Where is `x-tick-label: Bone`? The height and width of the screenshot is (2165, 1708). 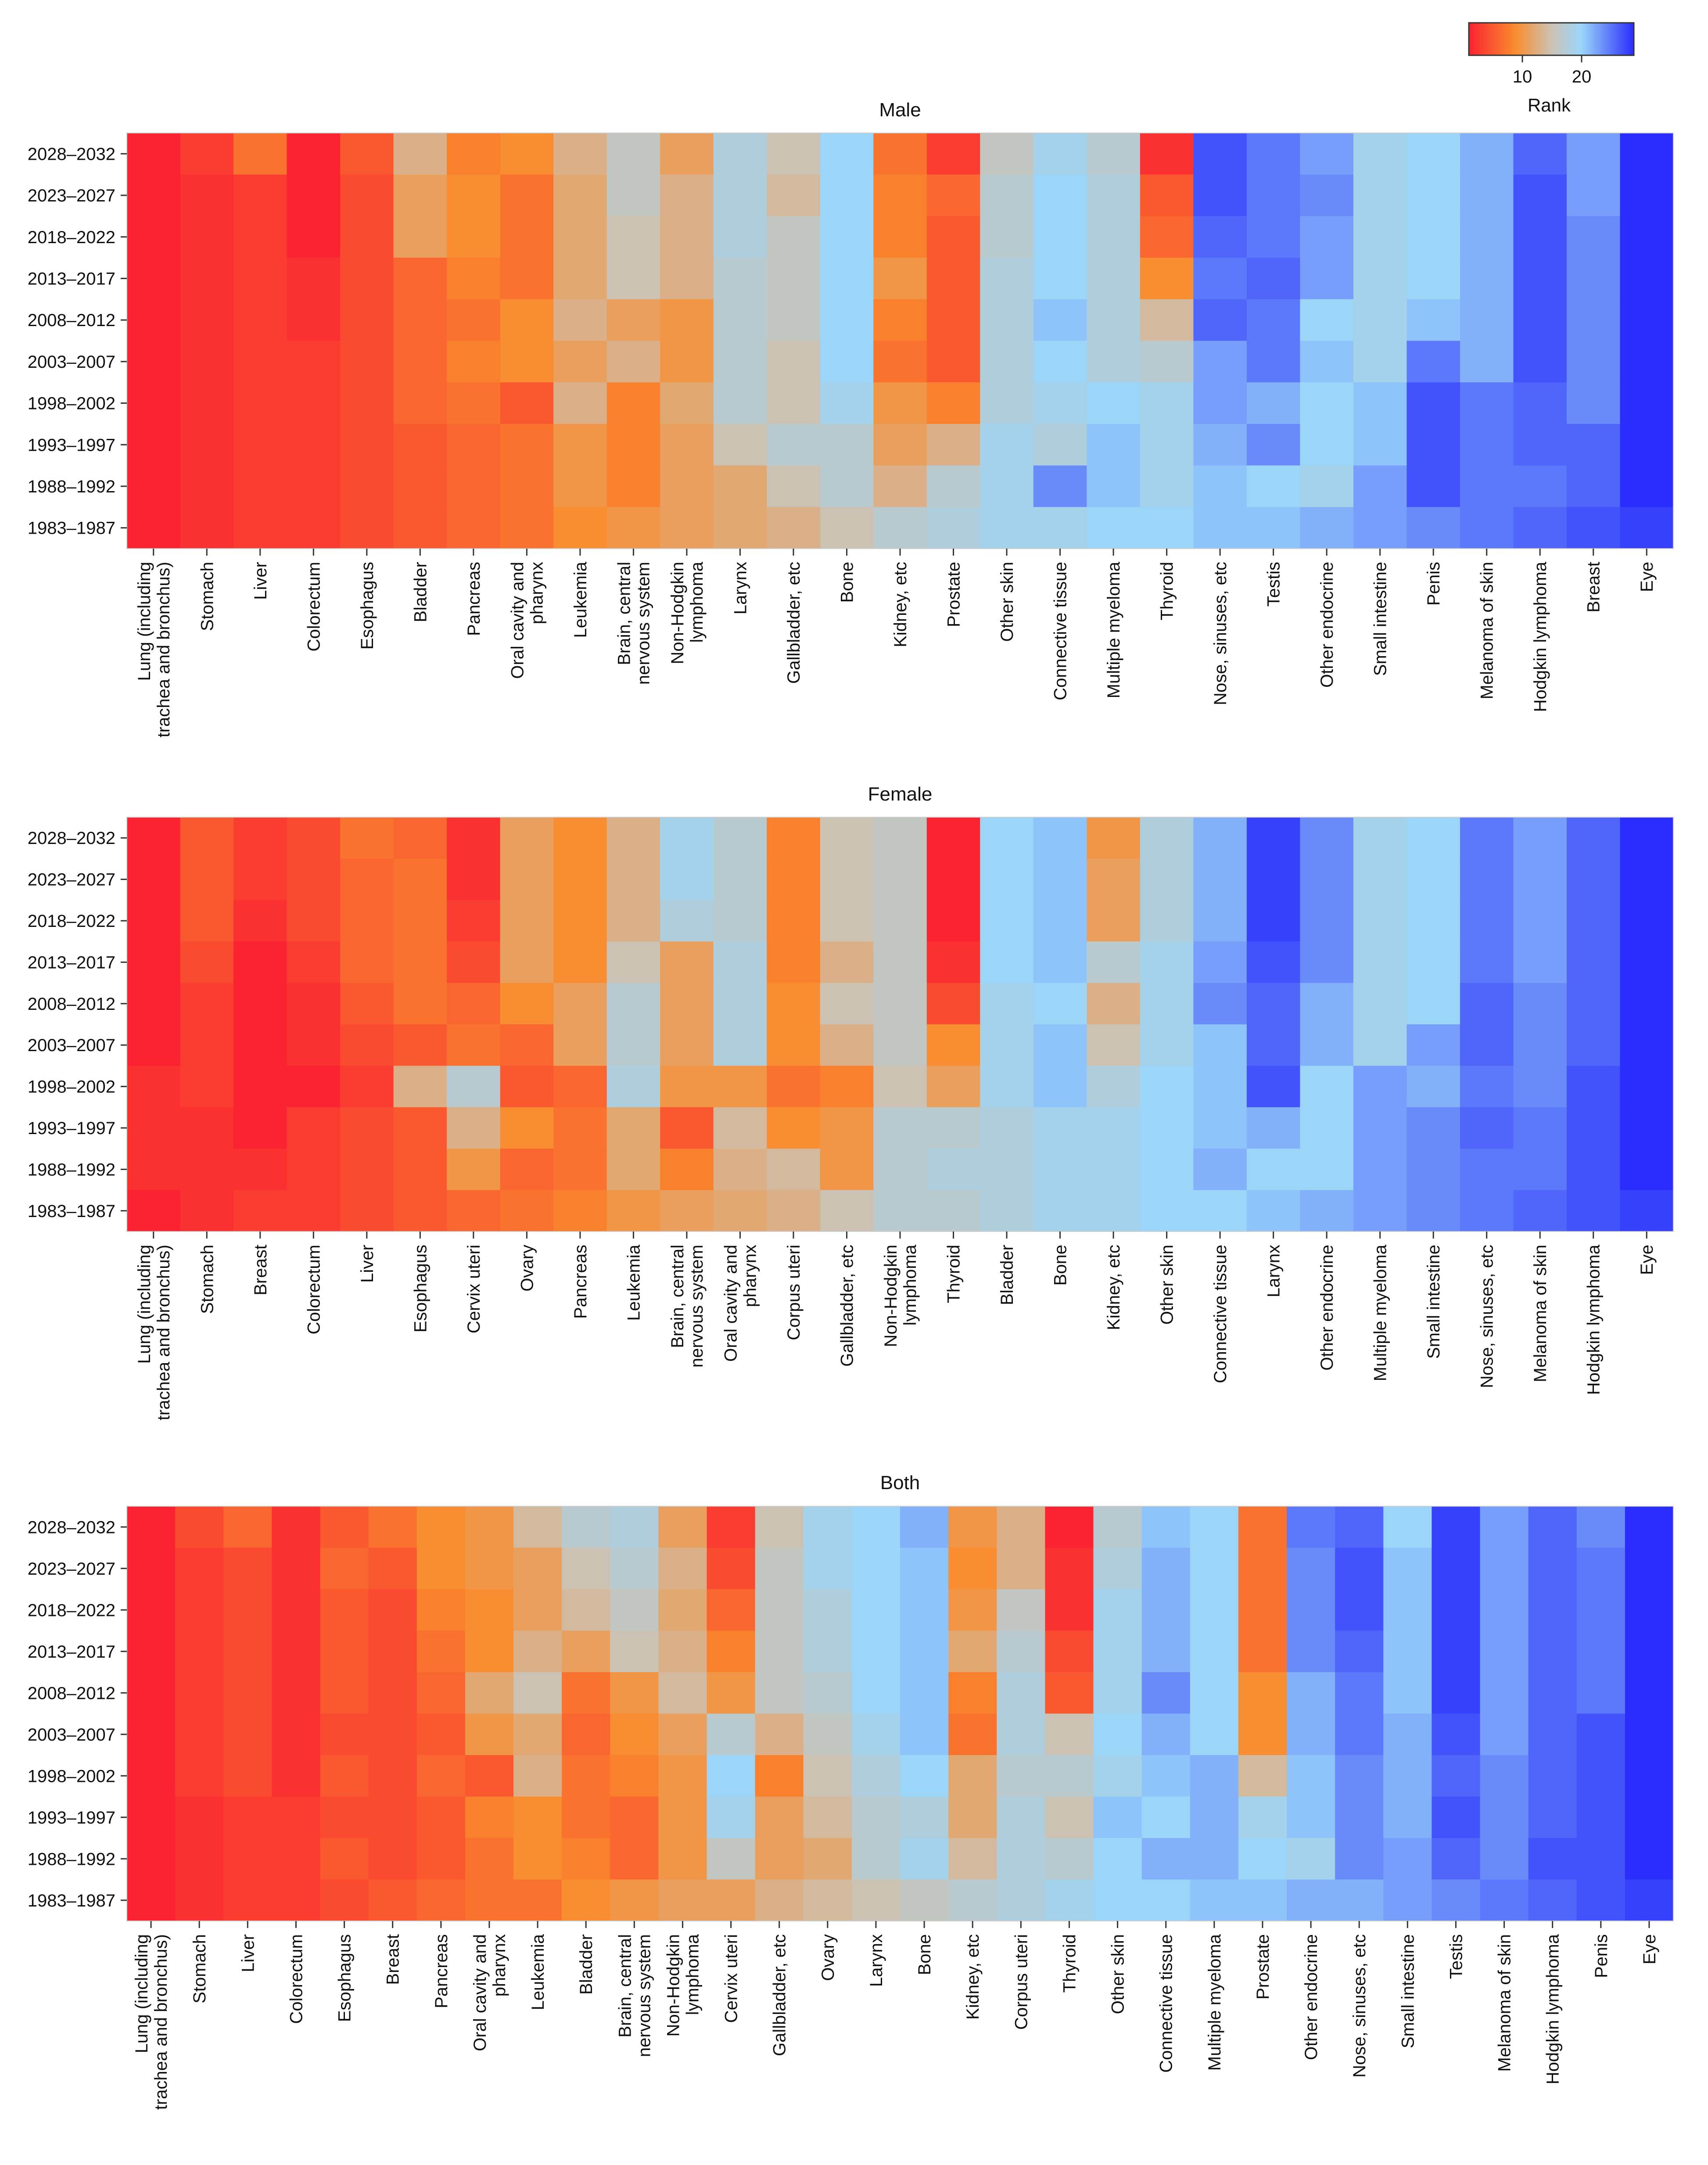
x-tick-label: Bone is located at coordinates (924, 1954).